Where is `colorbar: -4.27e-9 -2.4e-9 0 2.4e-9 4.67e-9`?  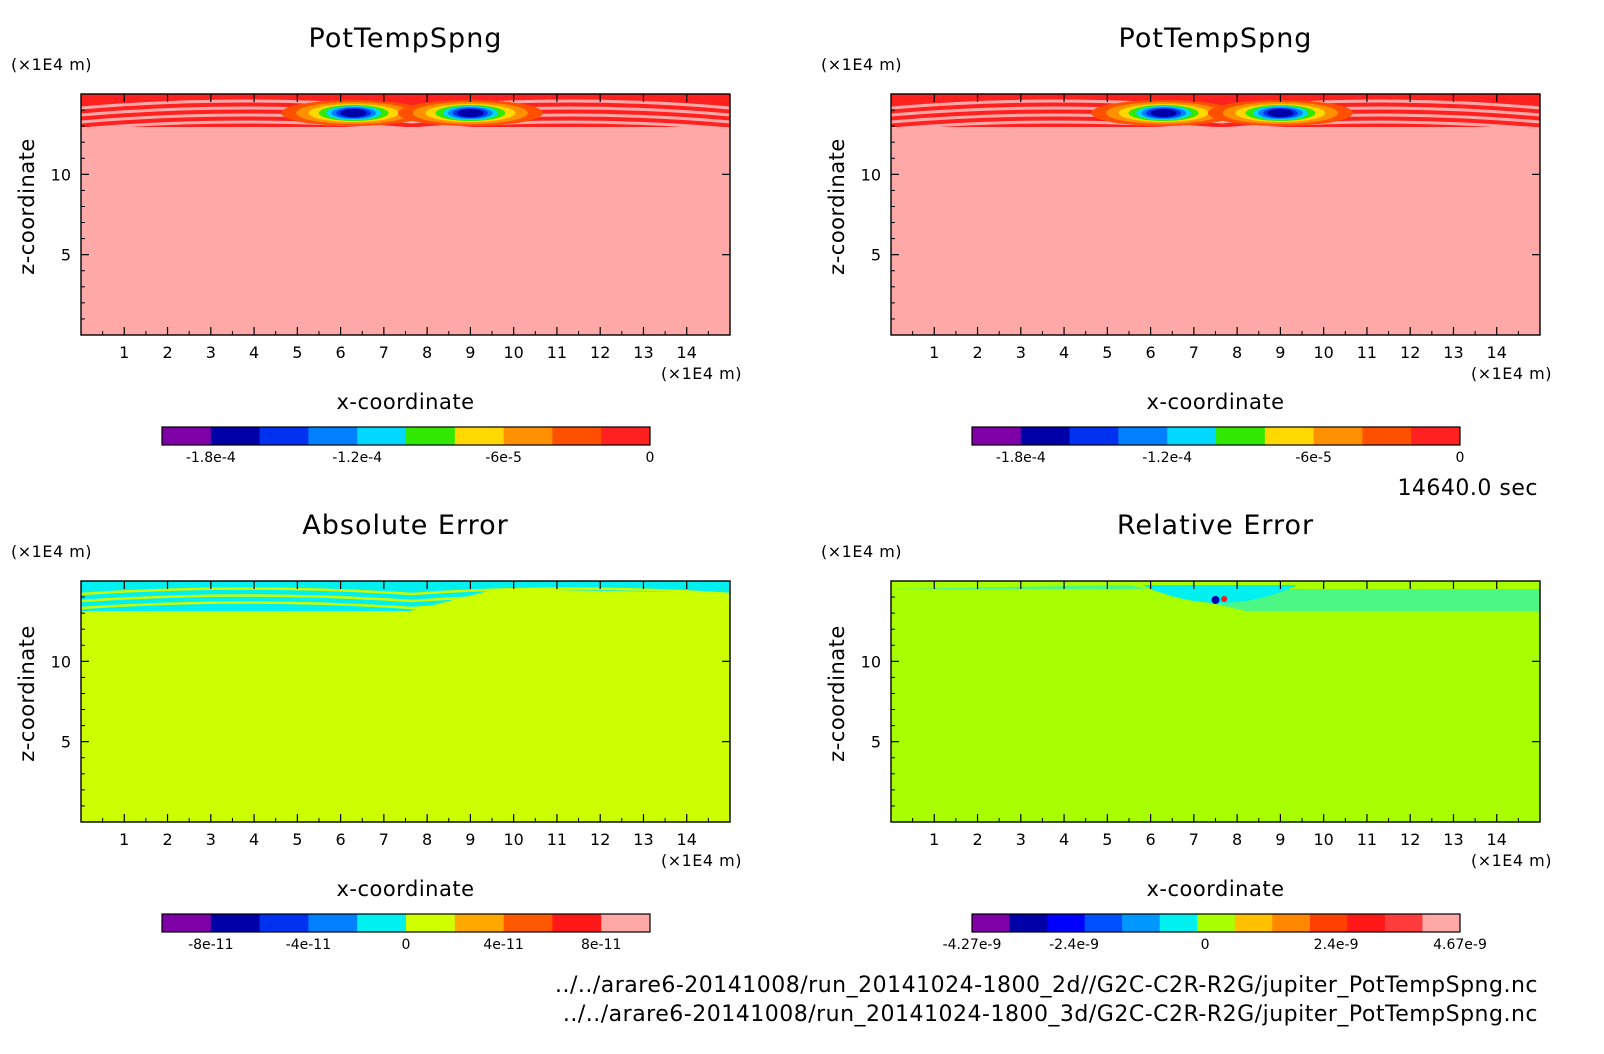
colorbar: -4.27e-9 -2.4e-9 0 2.4e-9 4.67e-9 is located at coordinates (1215, 933).